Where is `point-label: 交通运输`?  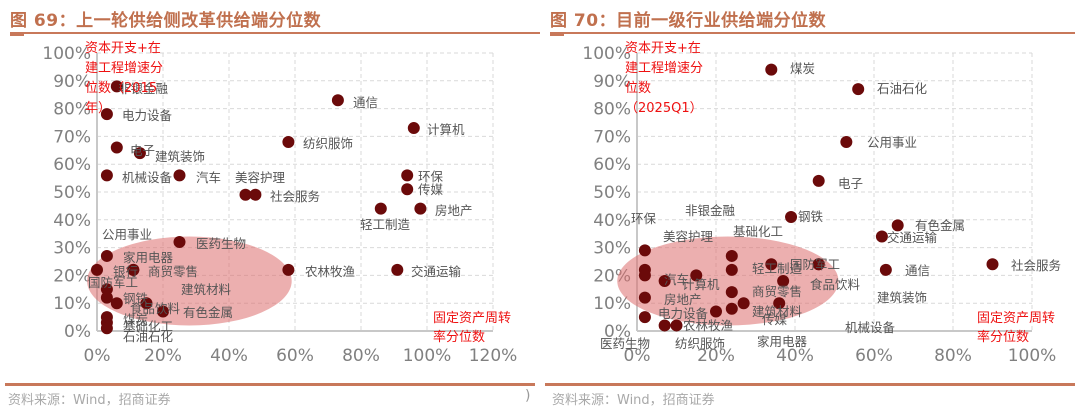 point-label: 交通运输 is located at coordinates (912, 237).